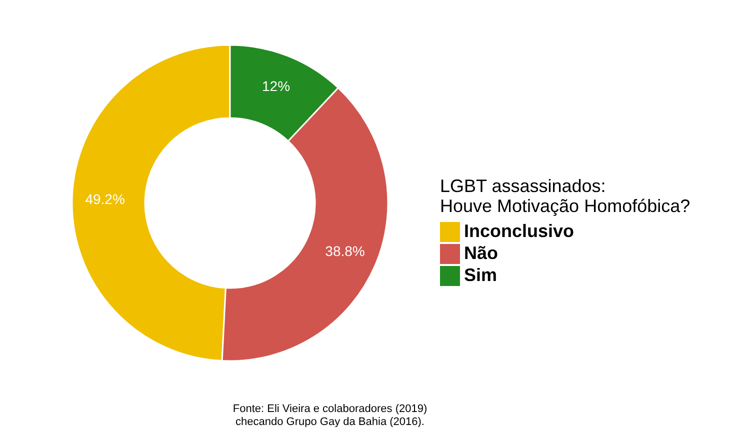 The width and height of the screenshot is (746, 438). What do you see at coordinates (481, 275) in the screenshot?
I see `legend-label: Sim` at bounding box center [481, 275].